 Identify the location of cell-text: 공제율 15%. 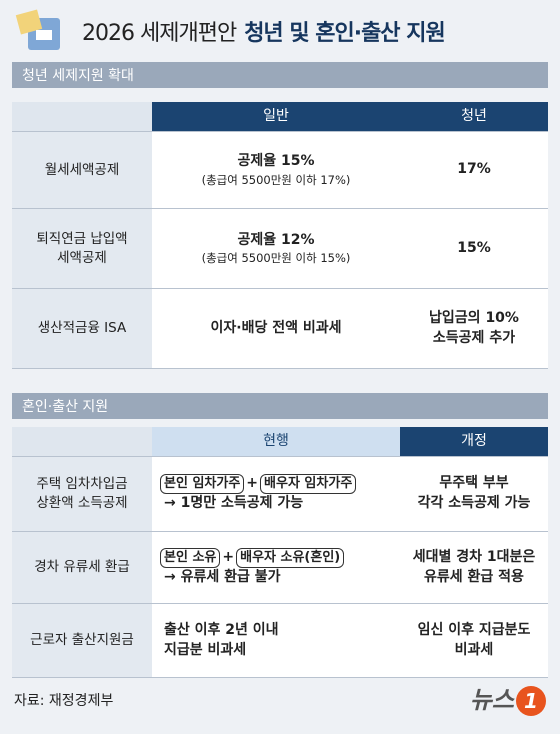
(276, 161).